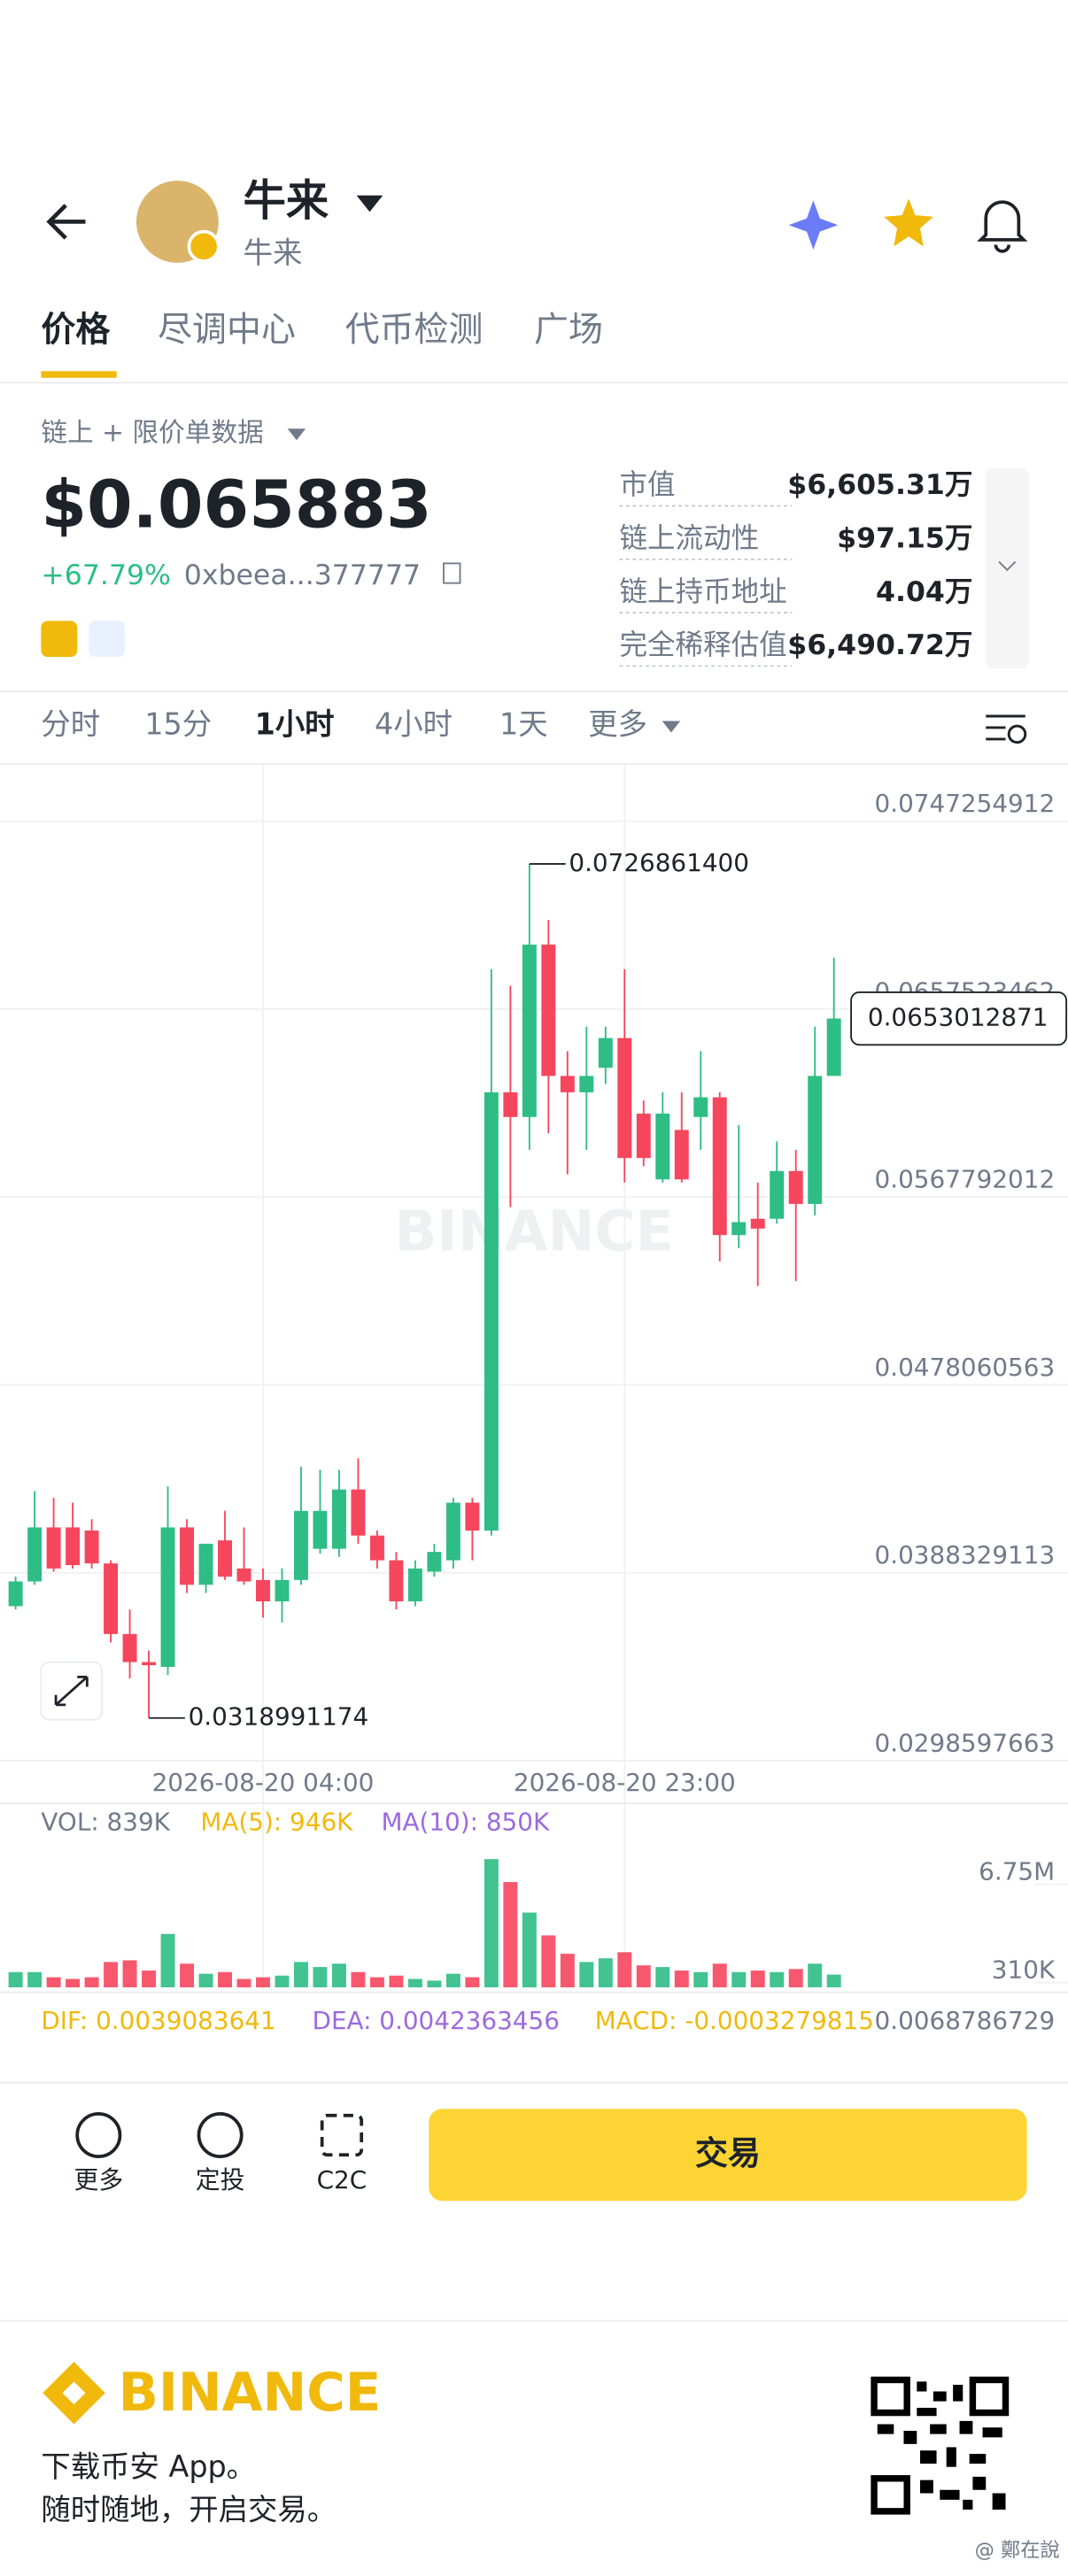 This screenshot has width=1068, height=2576. I want to click on expand-stats, so click(1007, 568).